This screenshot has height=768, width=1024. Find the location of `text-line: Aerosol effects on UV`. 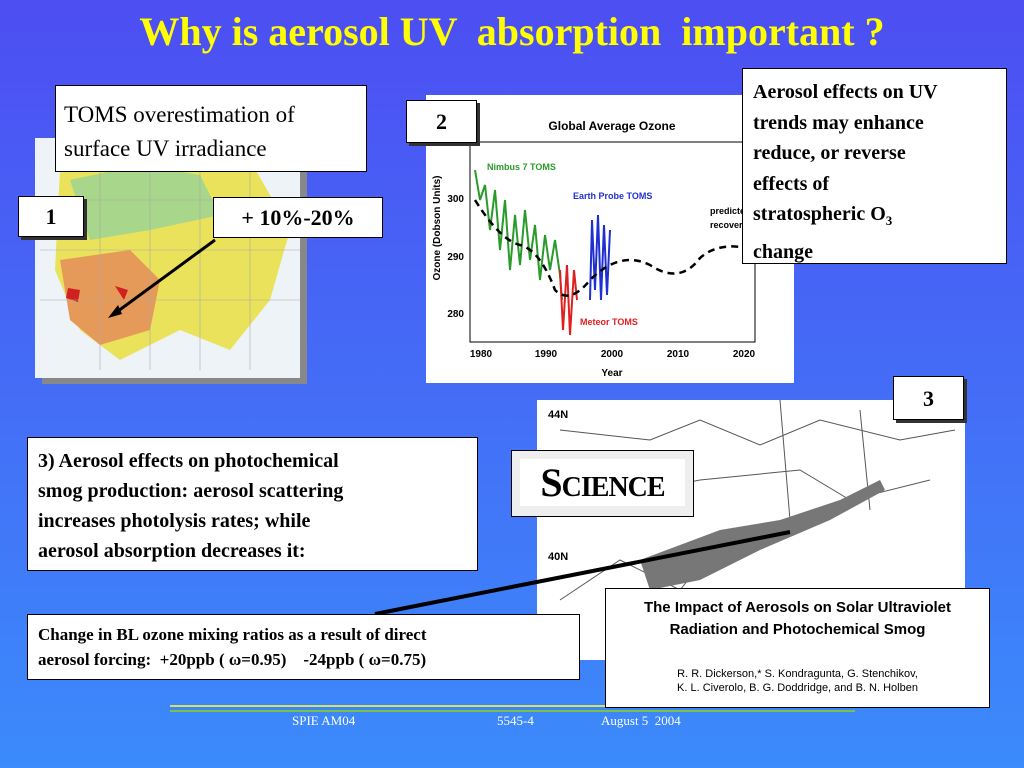

text-line: Aerosol effects on UV is located at coordinates (845, 92).